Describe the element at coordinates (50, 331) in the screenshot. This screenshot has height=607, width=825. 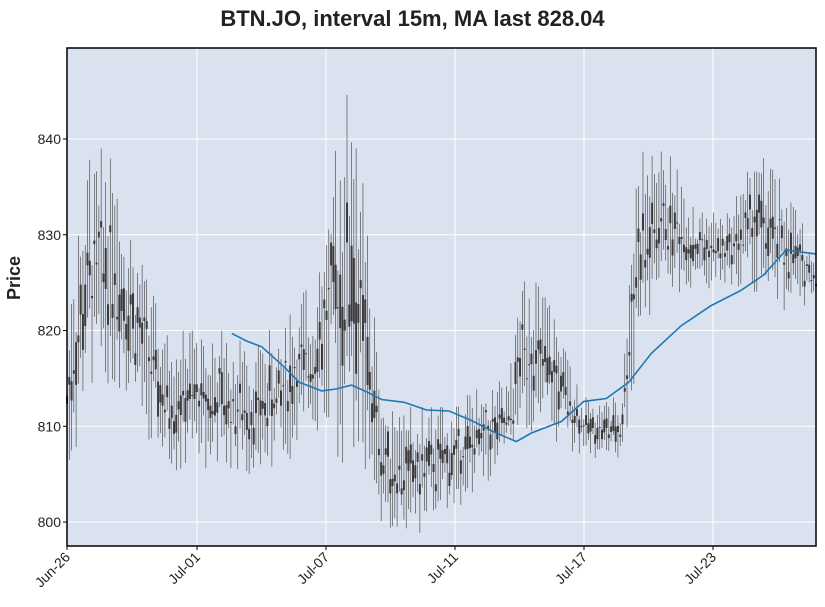
I see `y-tick-label: 820` at that location.